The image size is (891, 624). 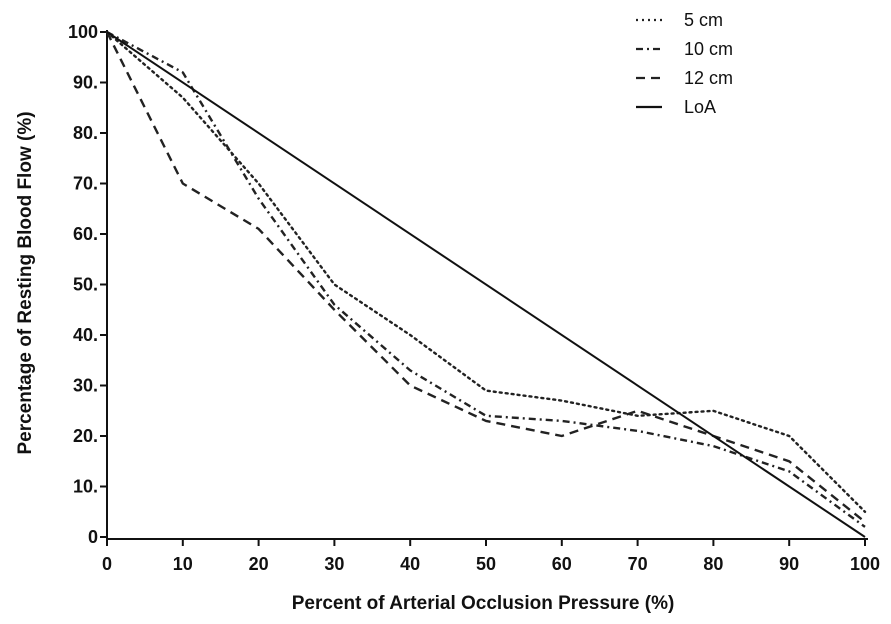 What do you see at coordinates (93, 537) in the screenshot?
I see `y-tick-label: 0` at bounding box center [93, 537].